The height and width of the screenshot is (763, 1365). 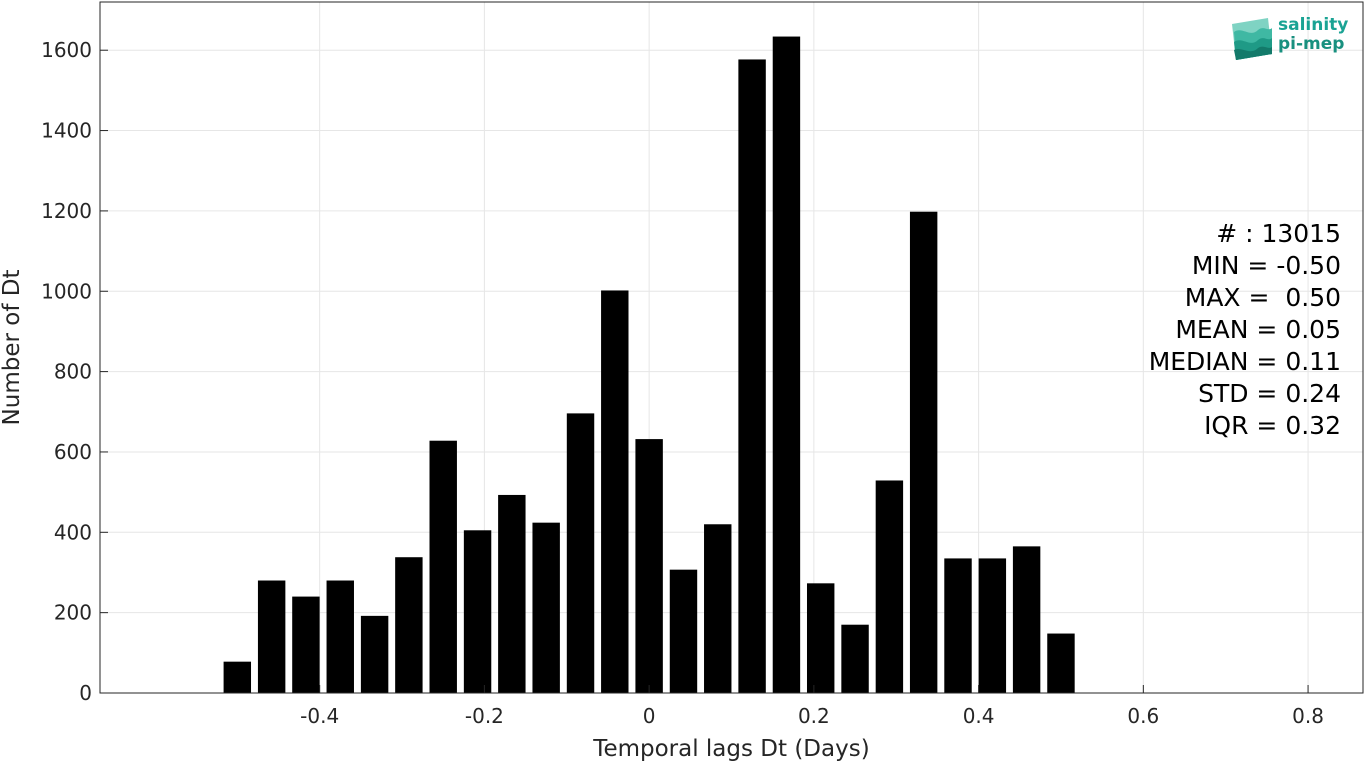 What do you see at coordinates (1272, 425) in the screenshot?
I see `stat-iqr: IQR = 0.32` at bounding box center [1272, 425].